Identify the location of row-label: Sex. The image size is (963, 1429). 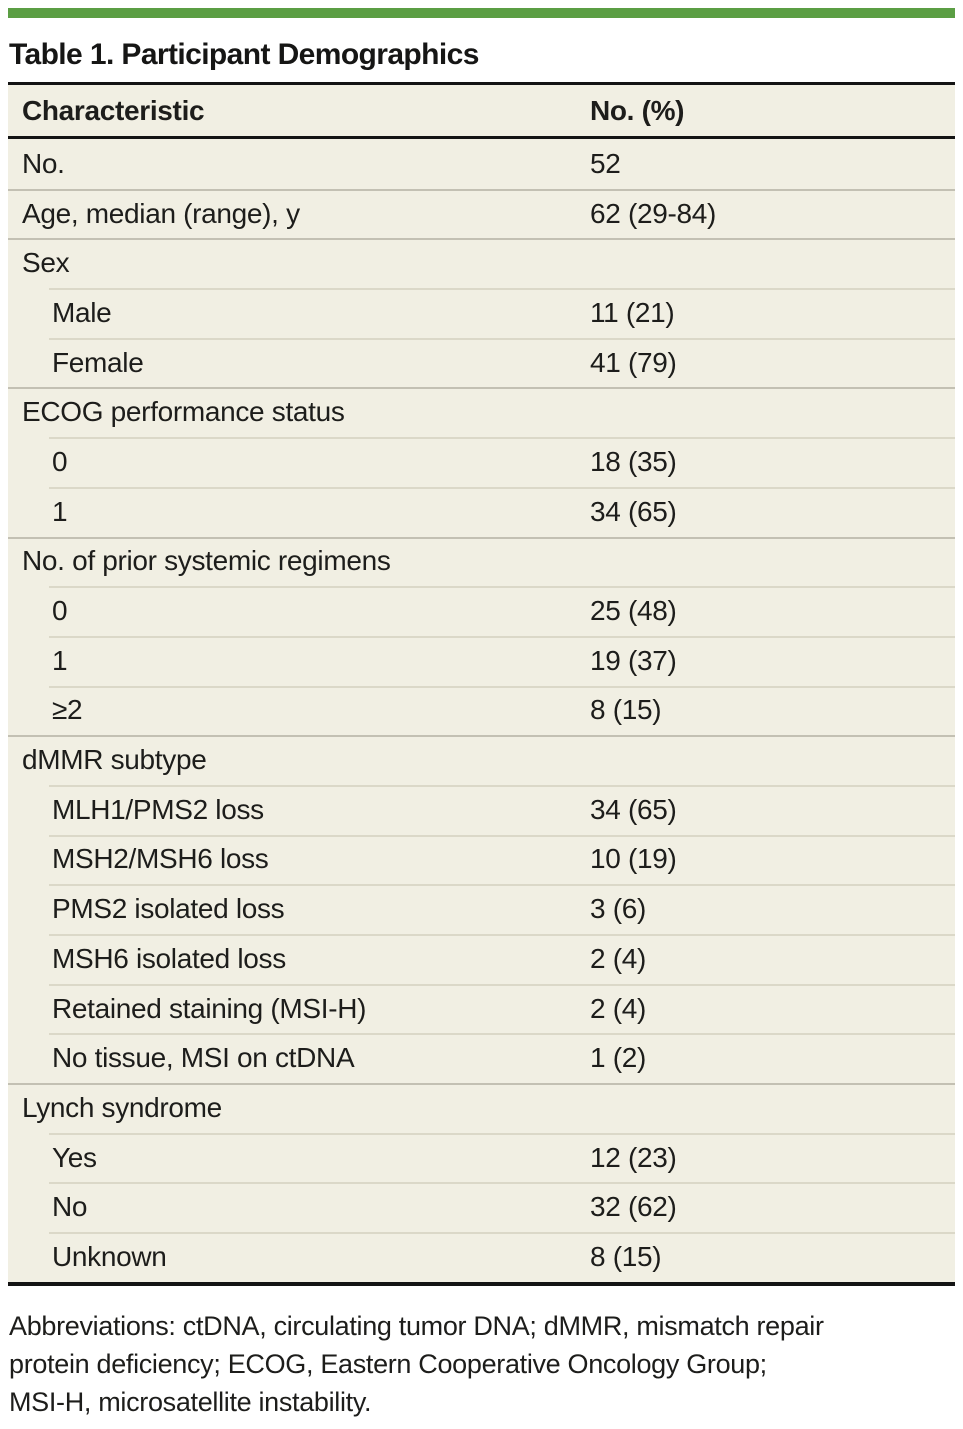
(46, 263).